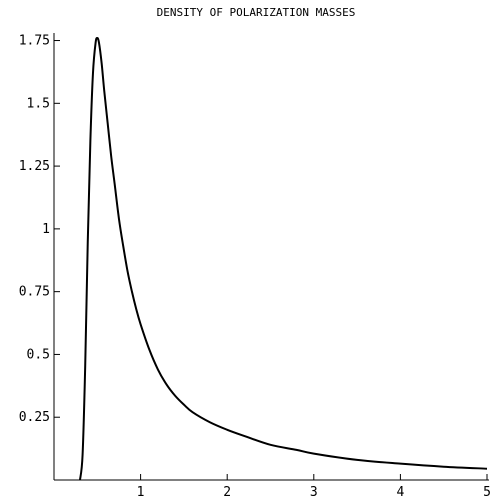 This screenshot has width=494, height=504. What do you see at coordinates (38, 103) in the screenshot?
I see `y-tick-label: 1.5` at bounding box center [38, 103].